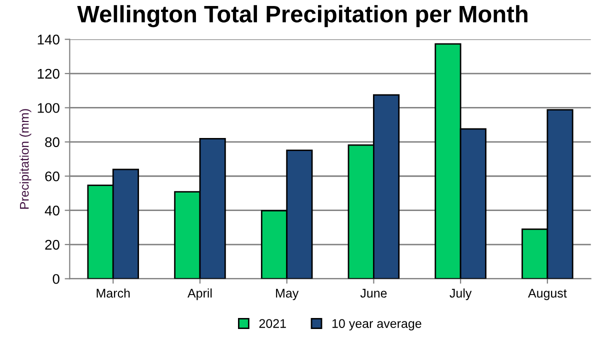 The width and height of the screenshot is (606, 342). I want to click on y-tick-label: 20, so click(52, 245).